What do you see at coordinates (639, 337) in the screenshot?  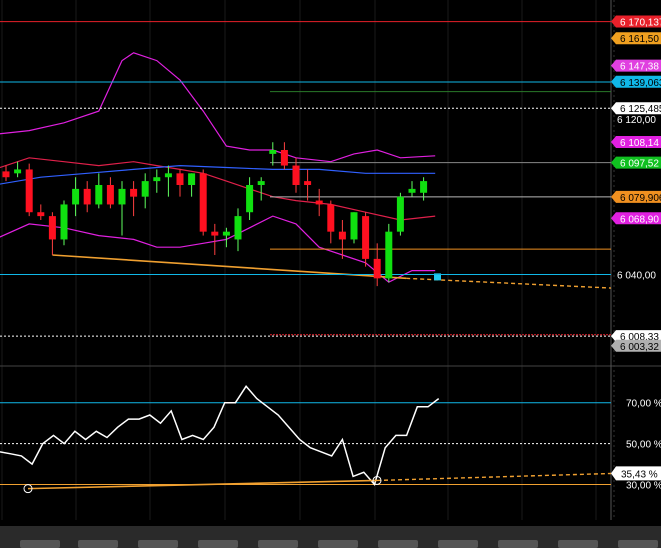 I see `price-tag-label: 6 008,33` at bounding box center [639, 337].